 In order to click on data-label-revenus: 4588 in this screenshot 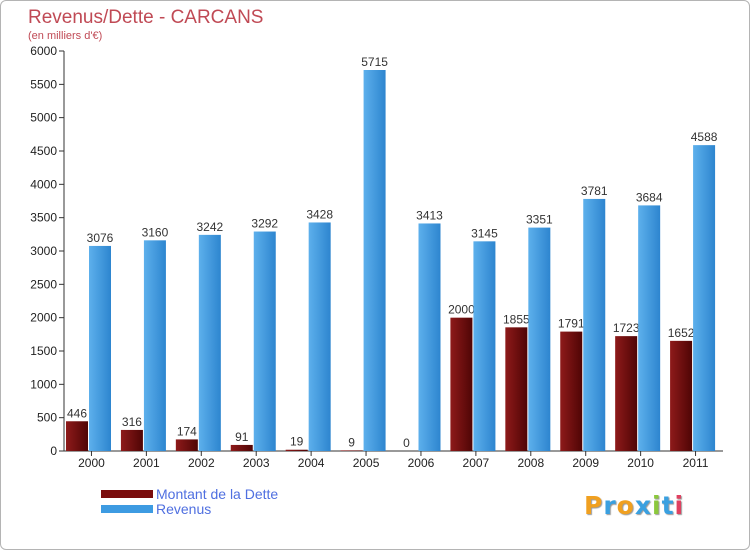, I will do `click(704, 137)`.